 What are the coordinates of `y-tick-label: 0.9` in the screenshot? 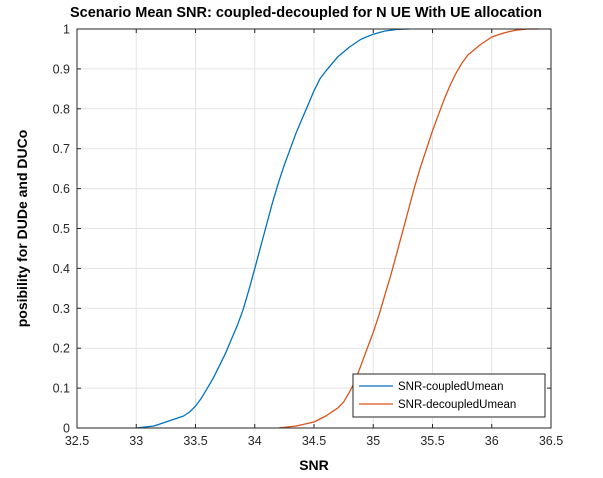 It's located at (61, 69).